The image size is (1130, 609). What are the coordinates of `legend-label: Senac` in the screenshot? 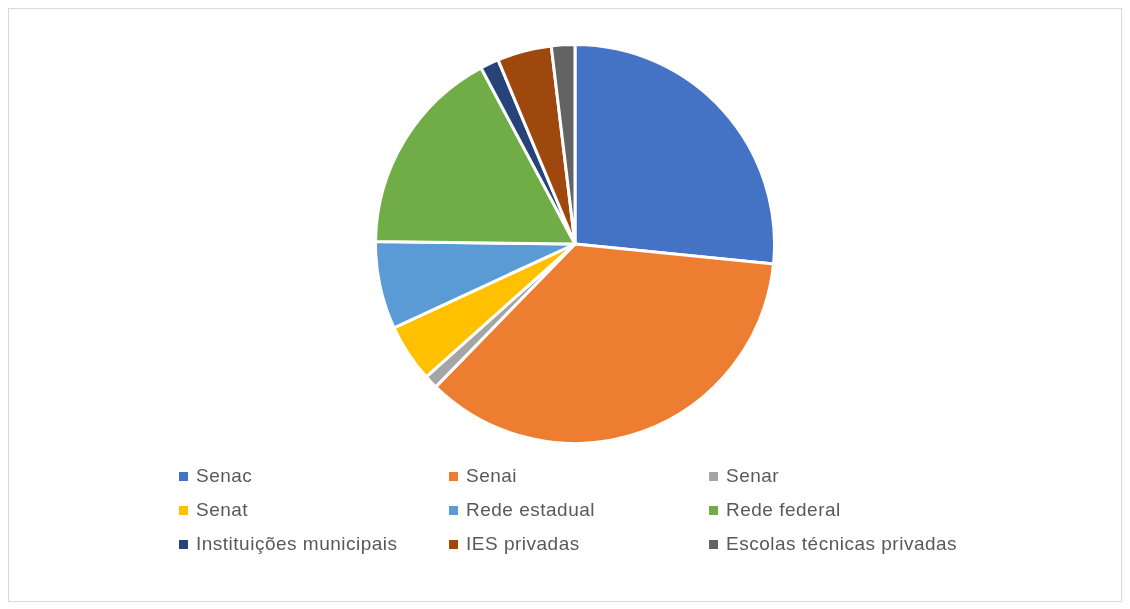 It's located at (224, 476).